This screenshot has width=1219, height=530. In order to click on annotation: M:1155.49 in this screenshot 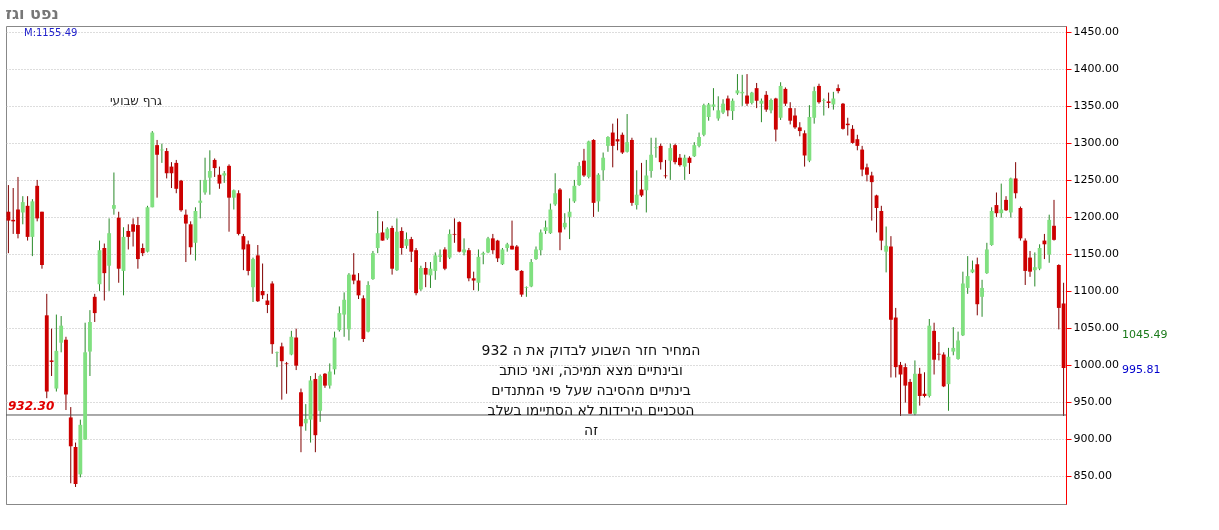, I will do `click(51, 32)`.